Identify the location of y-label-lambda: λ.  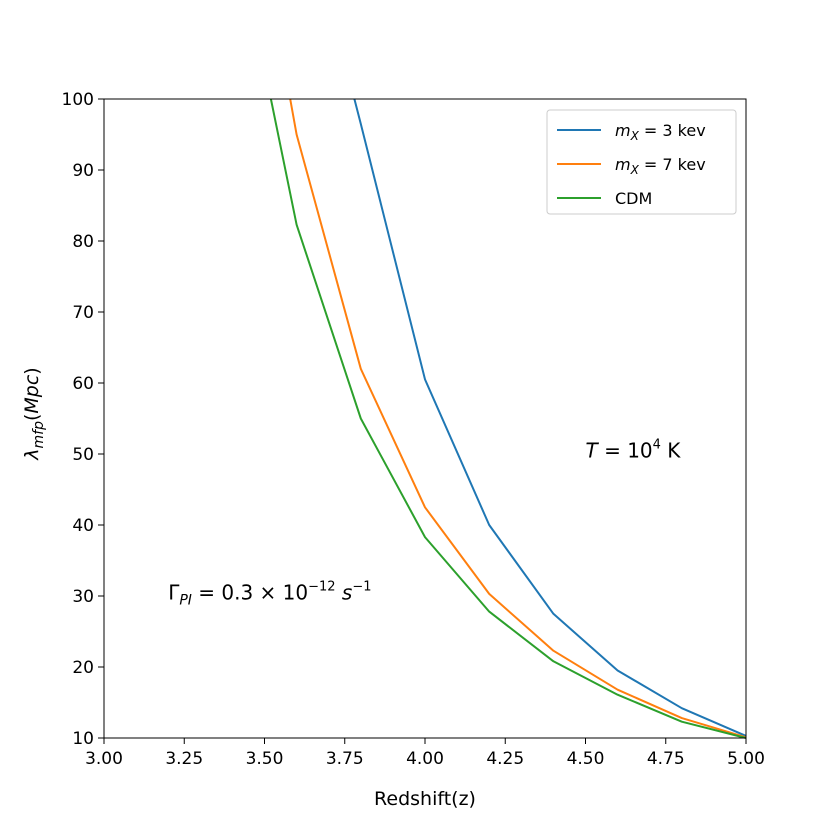
(32, 454).